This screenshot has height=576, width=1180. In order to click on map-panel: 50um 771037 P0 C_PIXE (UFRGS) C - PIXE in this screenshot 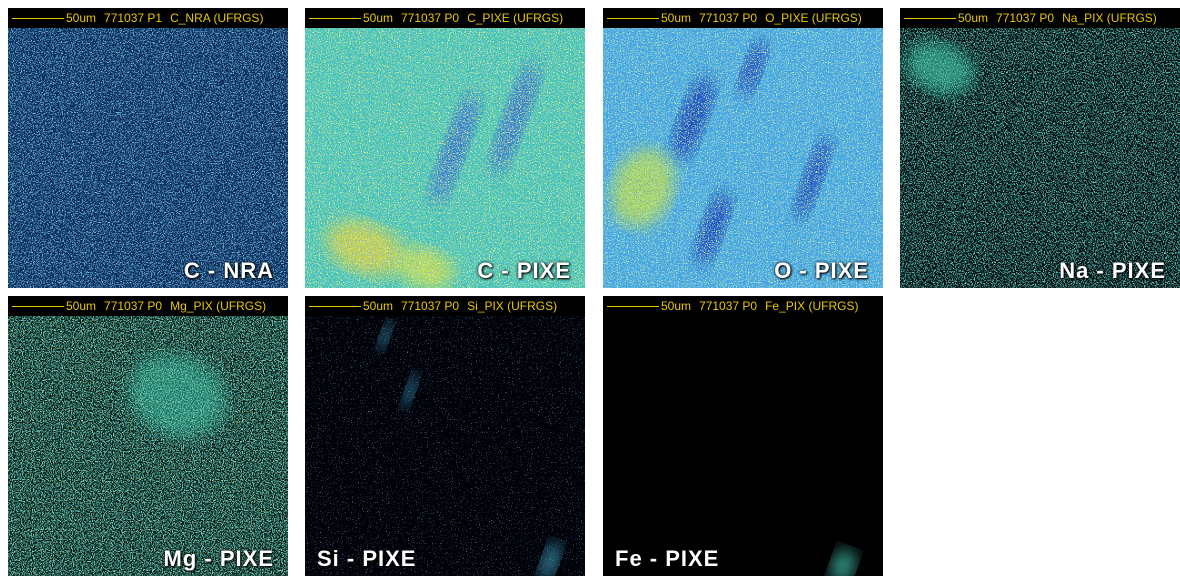, I will do `click(445, 148)`.